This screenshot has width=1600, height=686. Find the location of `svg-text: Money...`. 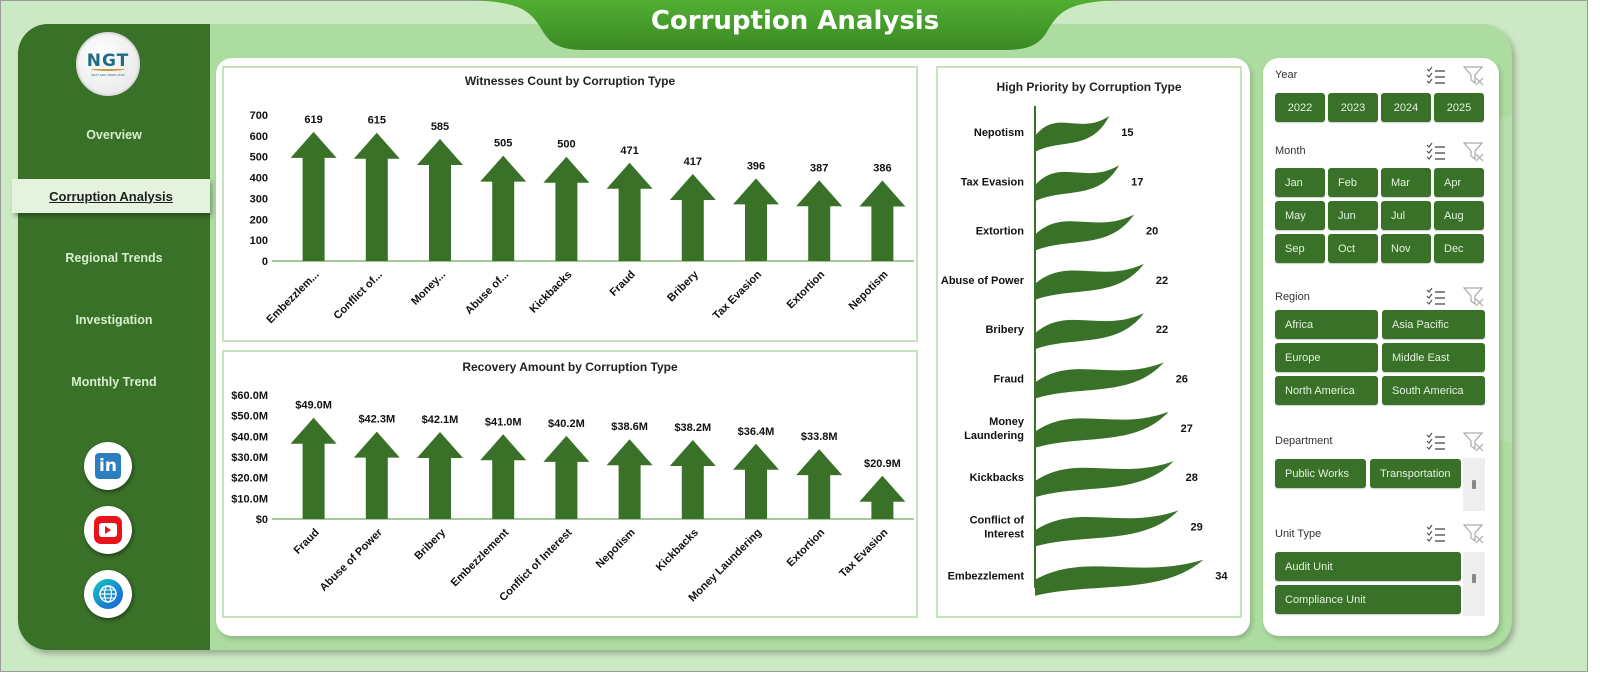

svg-text: Money... is located at coordinates (428, 288).